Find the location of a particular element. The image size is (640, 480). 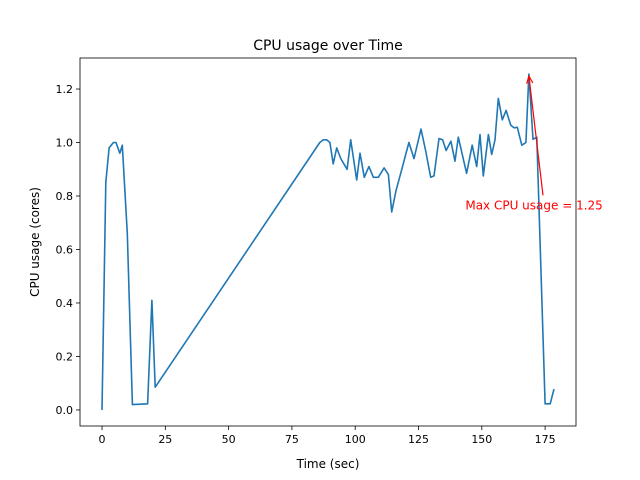

y-axis-label: CPU usage (cores) is located at coordinates (35, 242).